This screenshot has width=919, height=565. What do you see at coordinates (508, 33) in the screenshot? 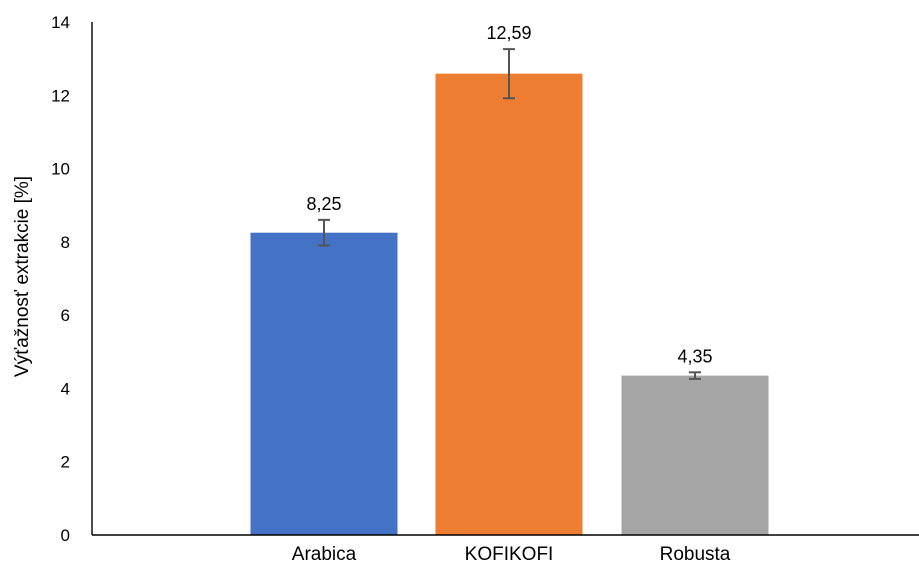
I see `data-label: 12,59` at bounding box center [508, 33].